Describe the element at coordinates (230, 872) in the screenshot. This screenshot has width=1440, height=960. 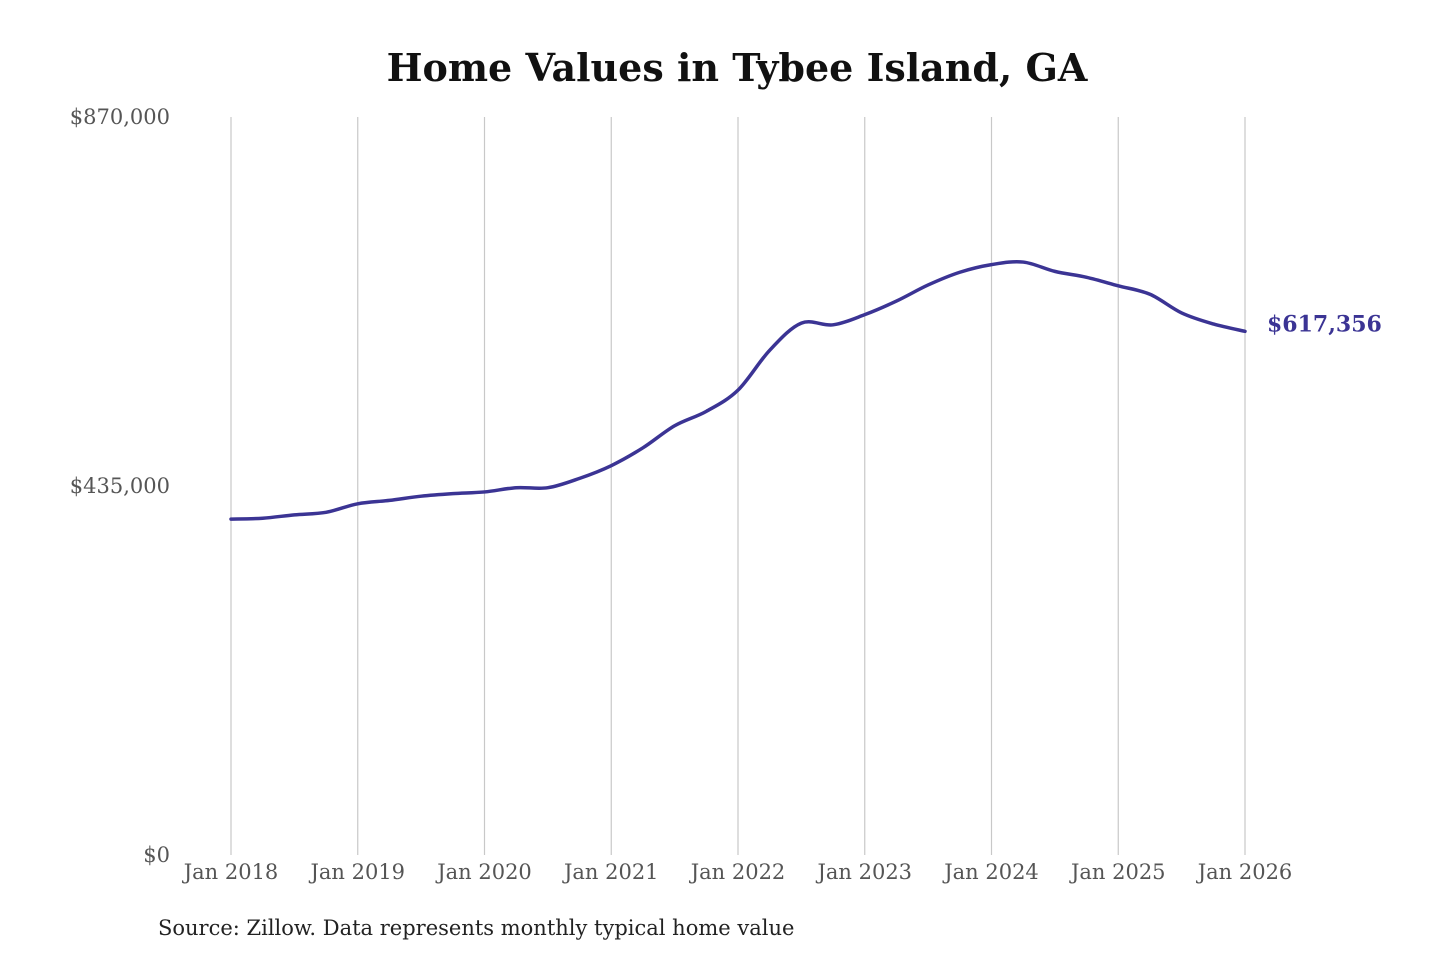
I see `x-tick-label: Jan 2018` at that location.